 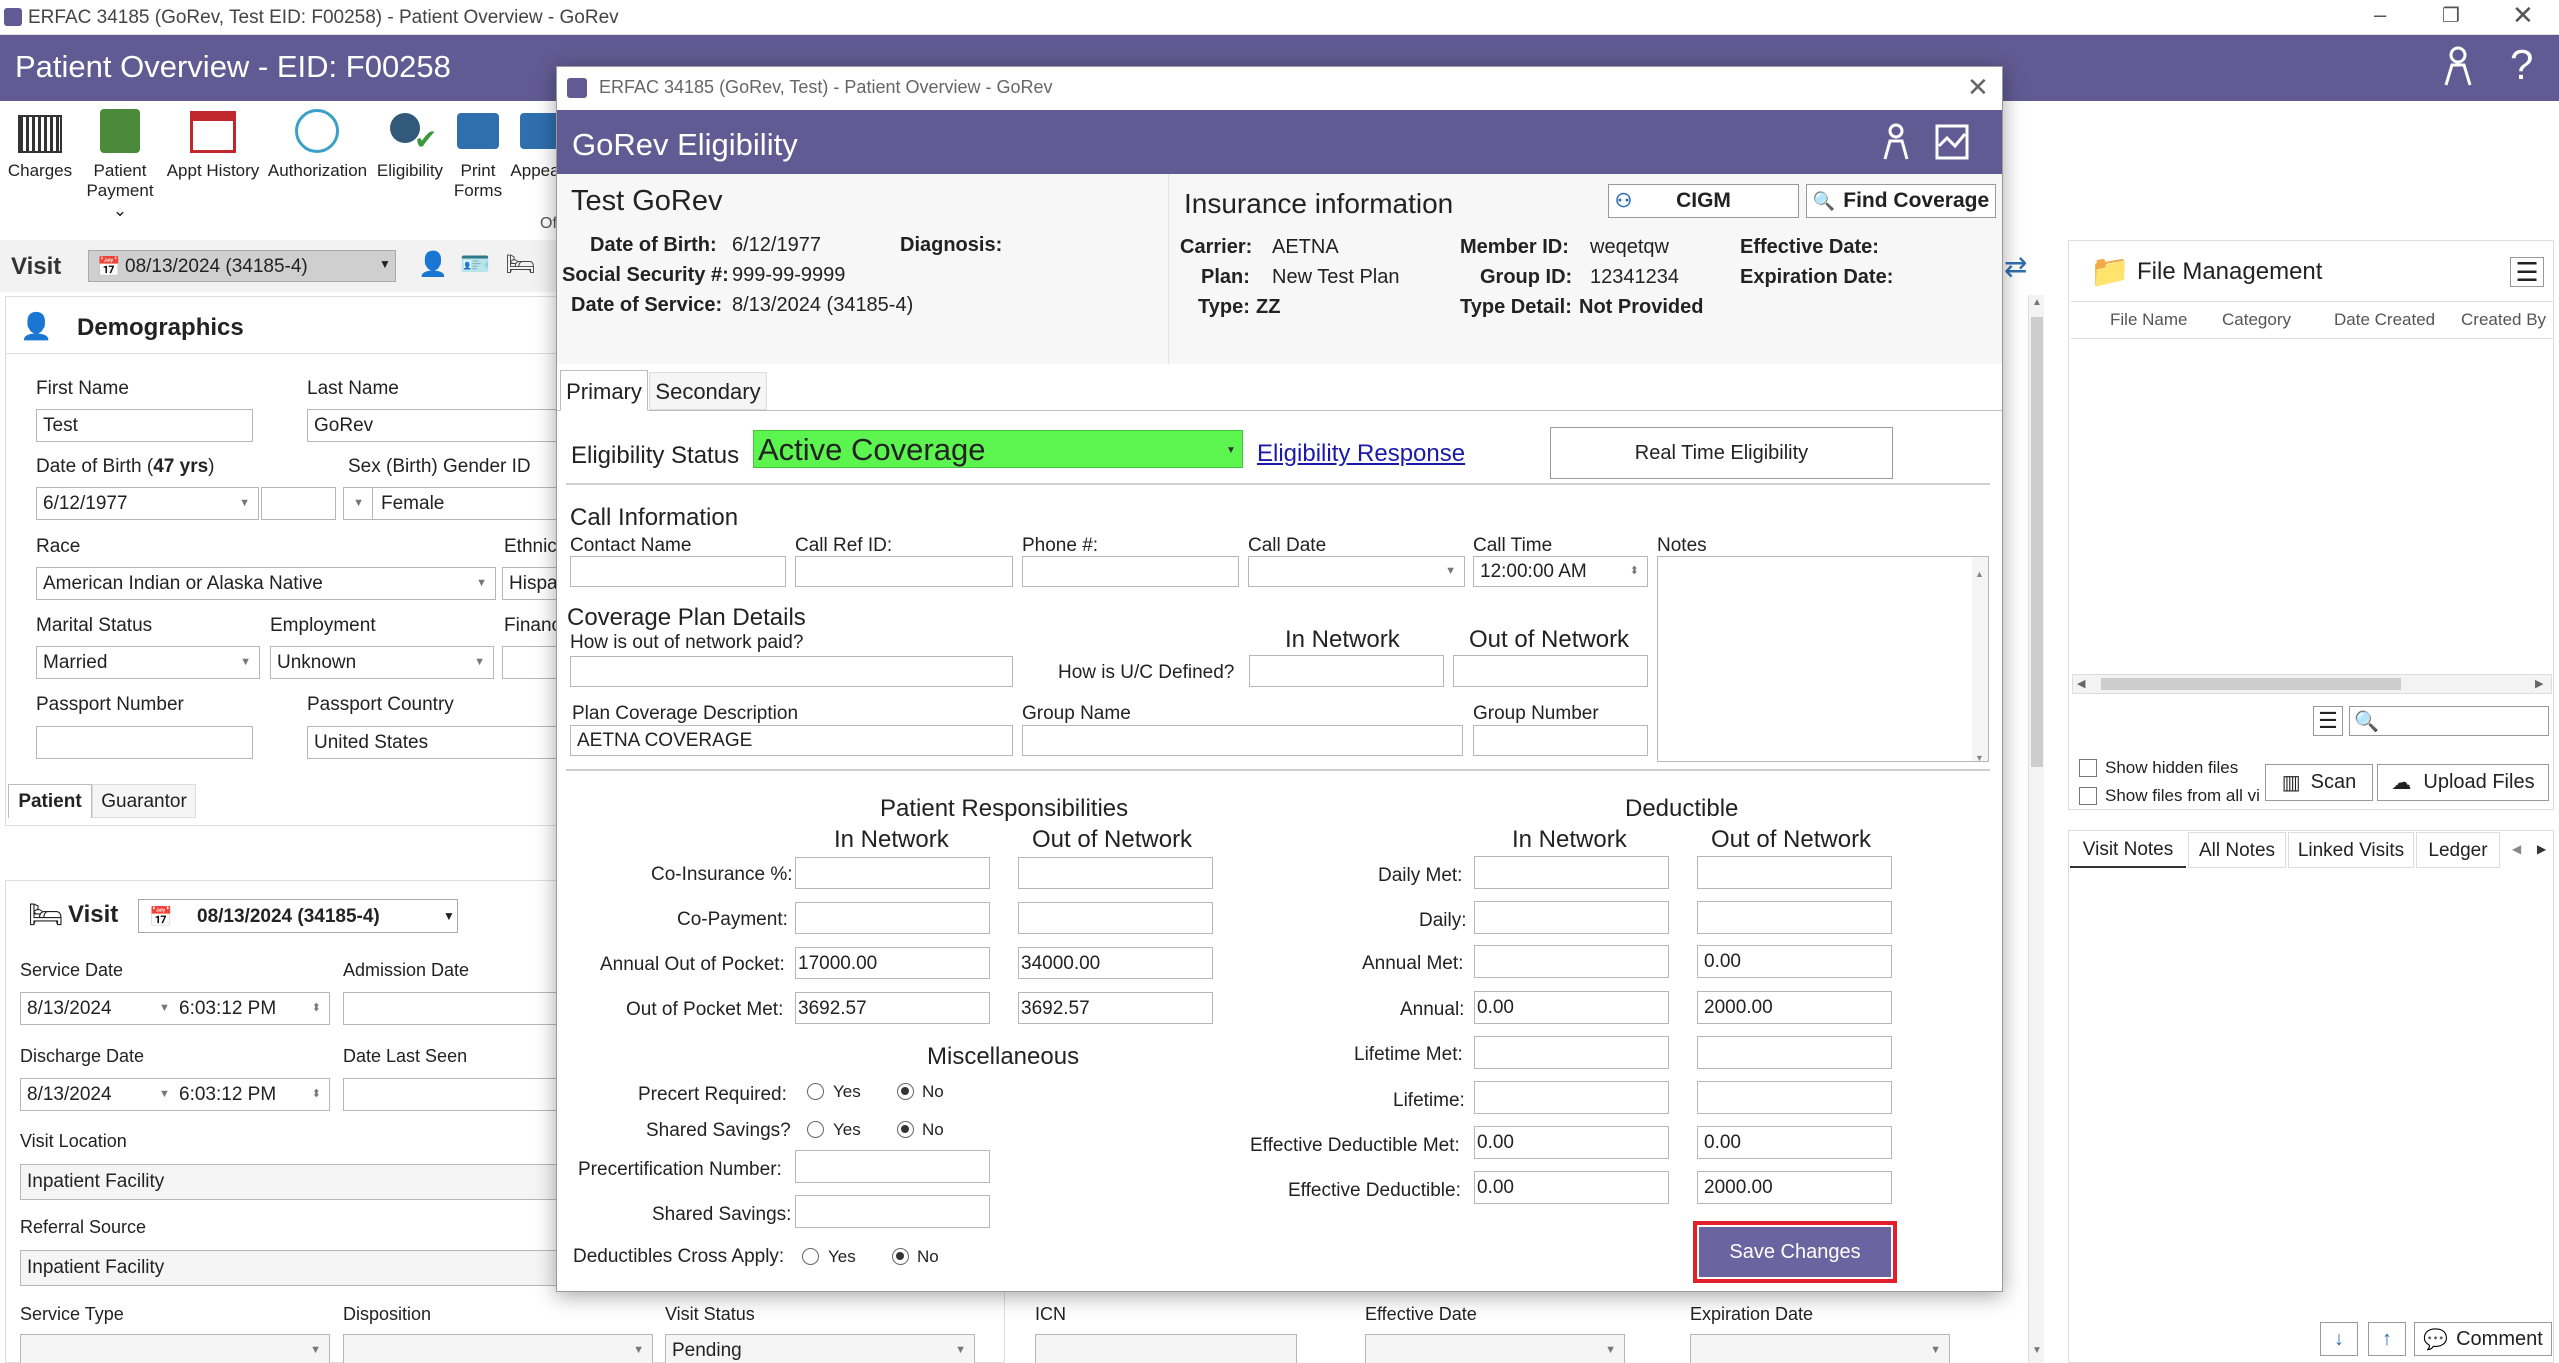 What do you see at coordinates (1721, 453) in the screenshot?
I see `real-time-eligibility-button: Real Time Eligibility` at bounding box center [1721, 453].